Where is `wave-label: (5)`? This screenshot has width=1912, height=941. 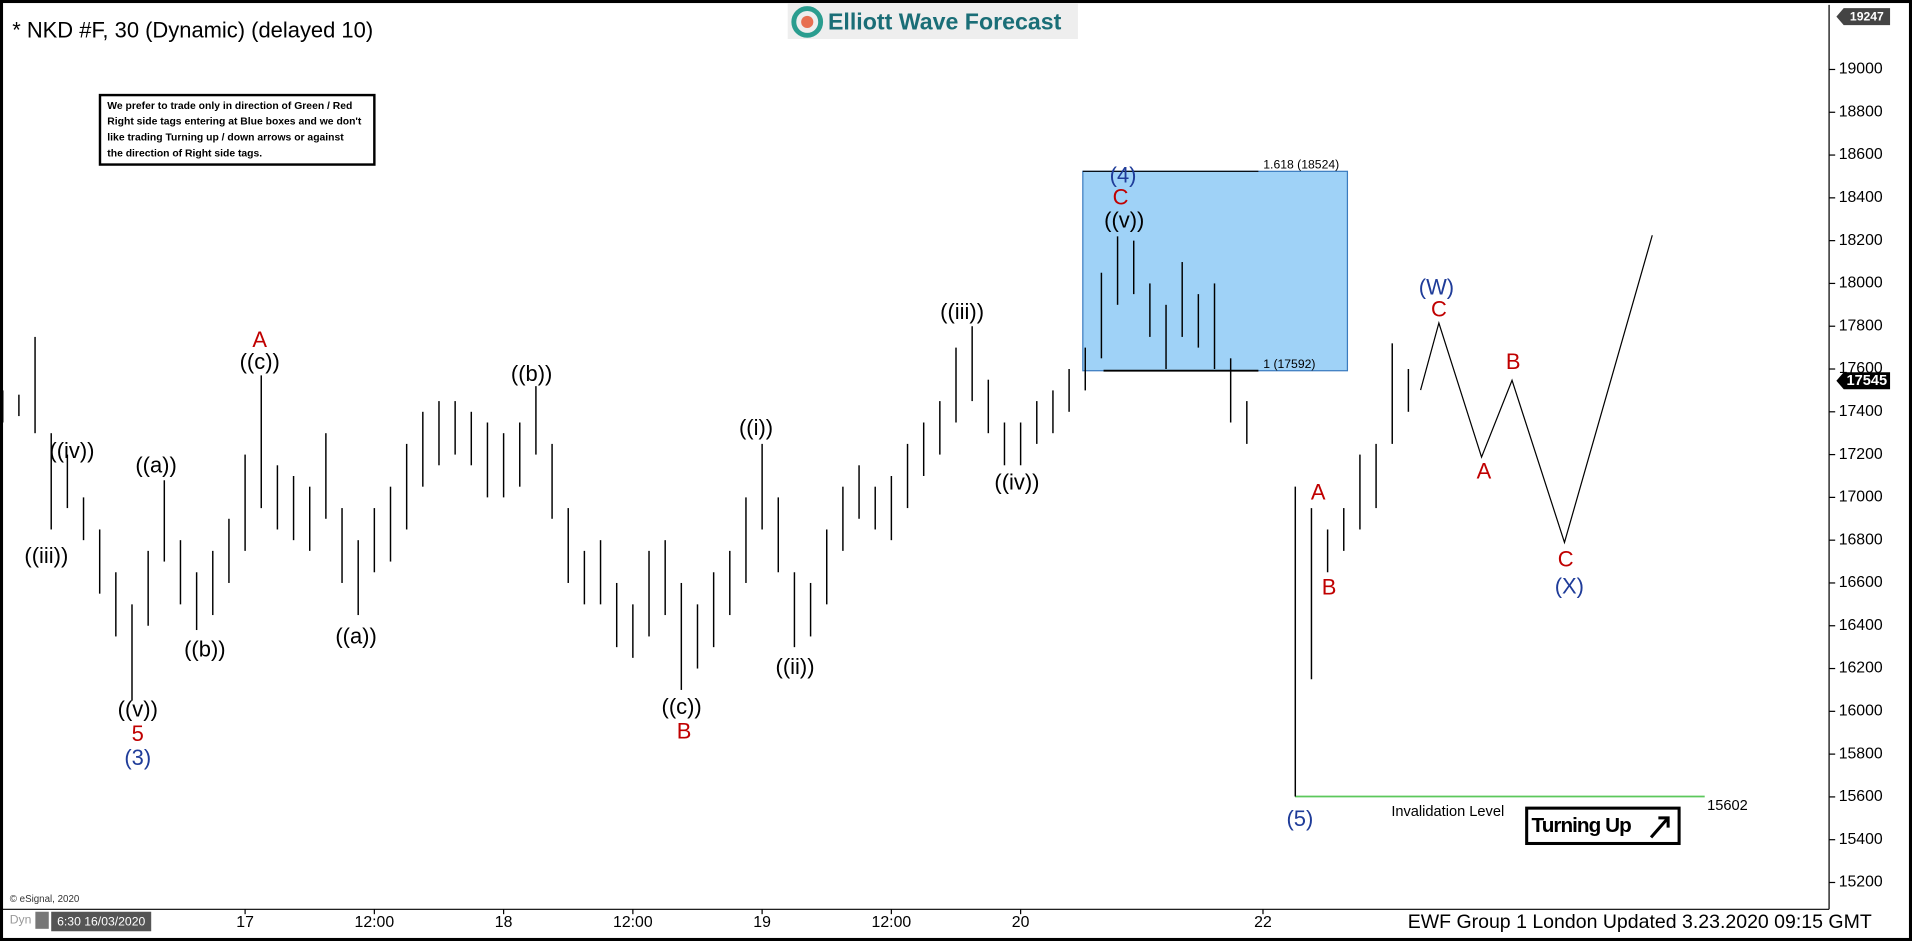 wave-label: (5) is located at coordinates (1299, 818).